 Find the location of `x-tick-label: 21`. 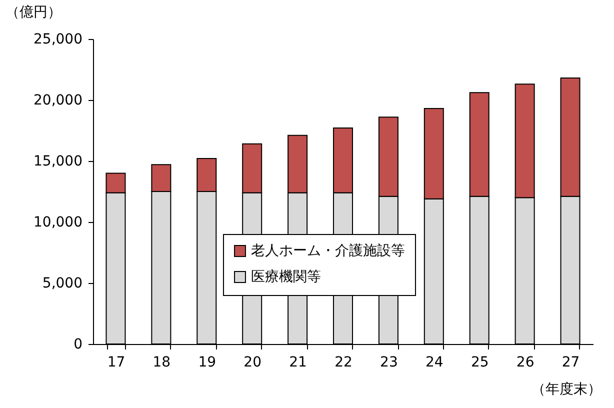

x-tick-label: 21 is located at coordinates (298, 362).